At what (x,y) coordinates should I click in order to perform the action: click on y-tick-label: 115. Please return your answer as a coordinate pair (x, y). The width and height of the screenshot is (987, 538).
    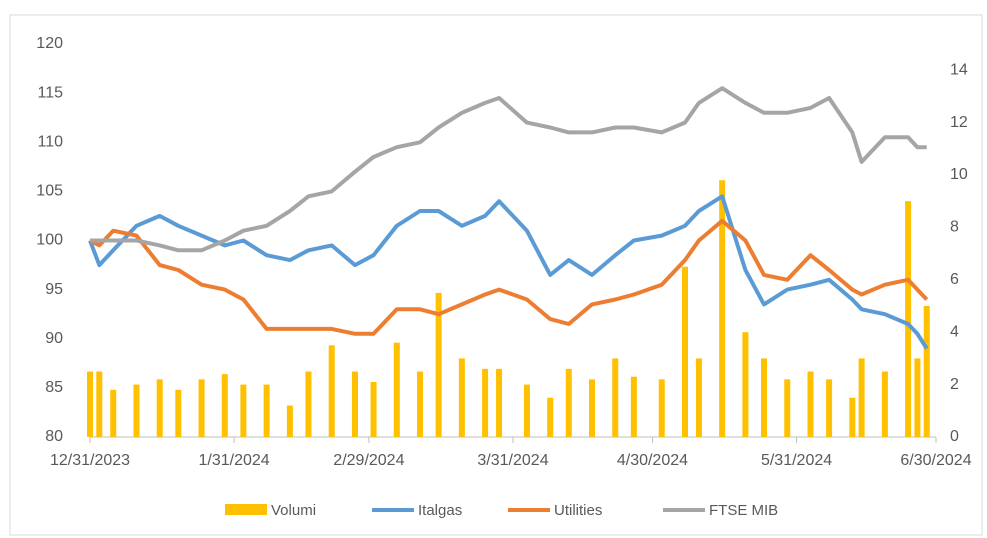
    Looking at the image, I should click on (50, 92).